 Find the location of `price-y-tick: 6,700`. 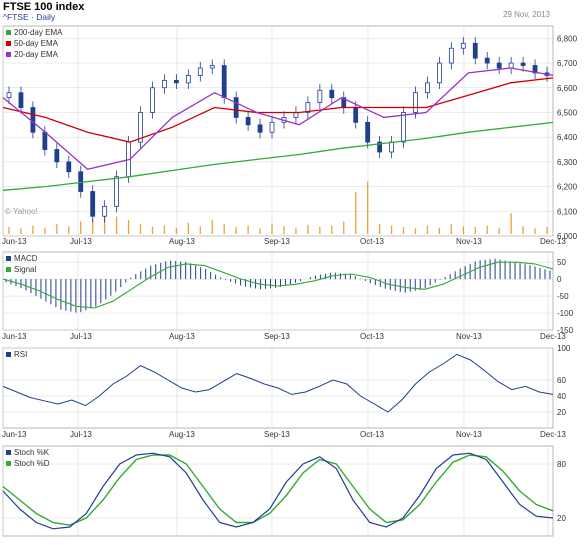

price-y-tick: 6,700 is located at coordinates (567, 63).